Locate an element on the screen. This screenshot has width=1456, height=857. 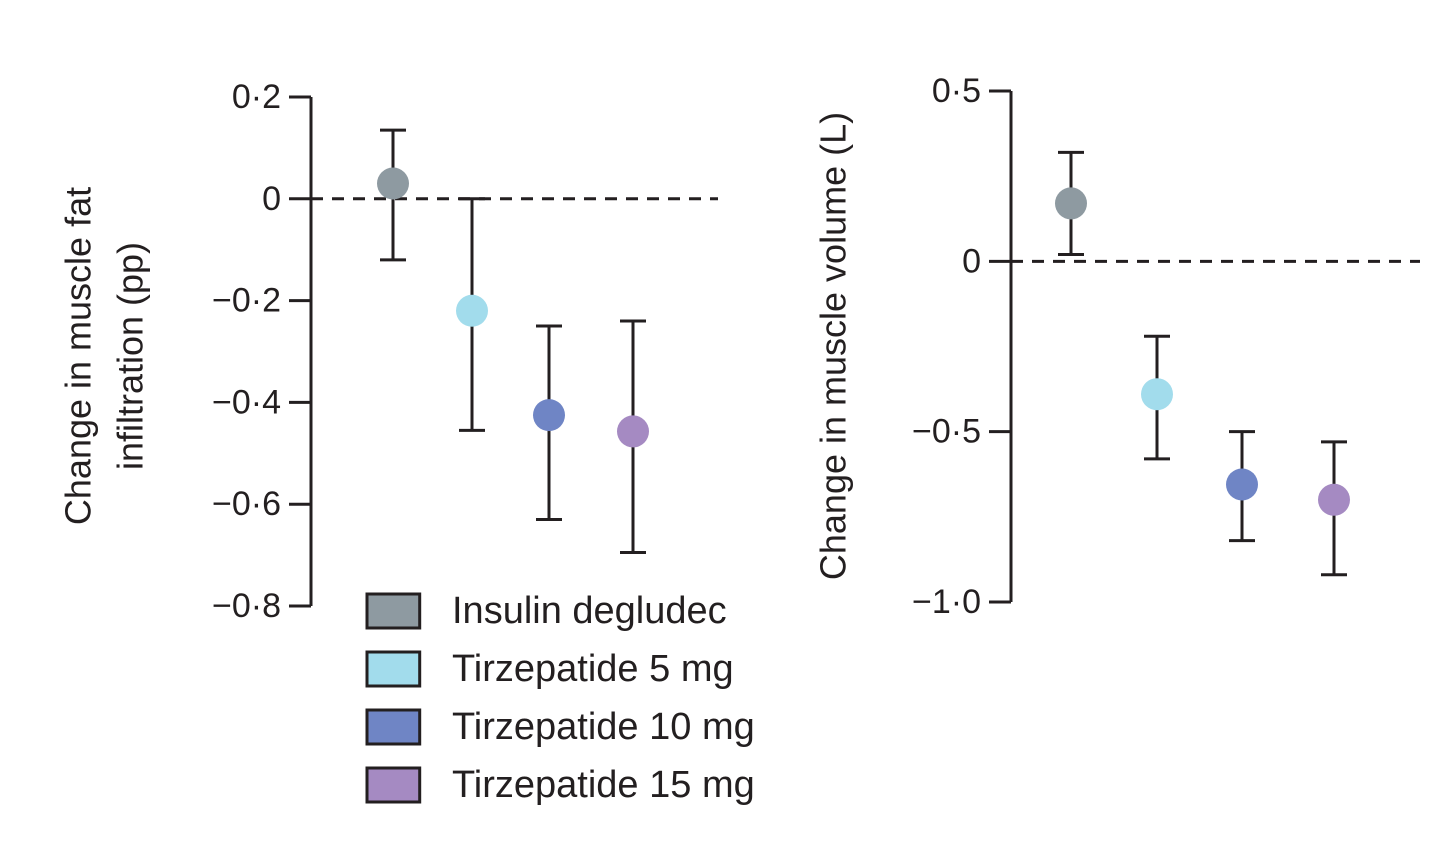
legend-item: Insulin degludec is located at coordinates (546, 611).